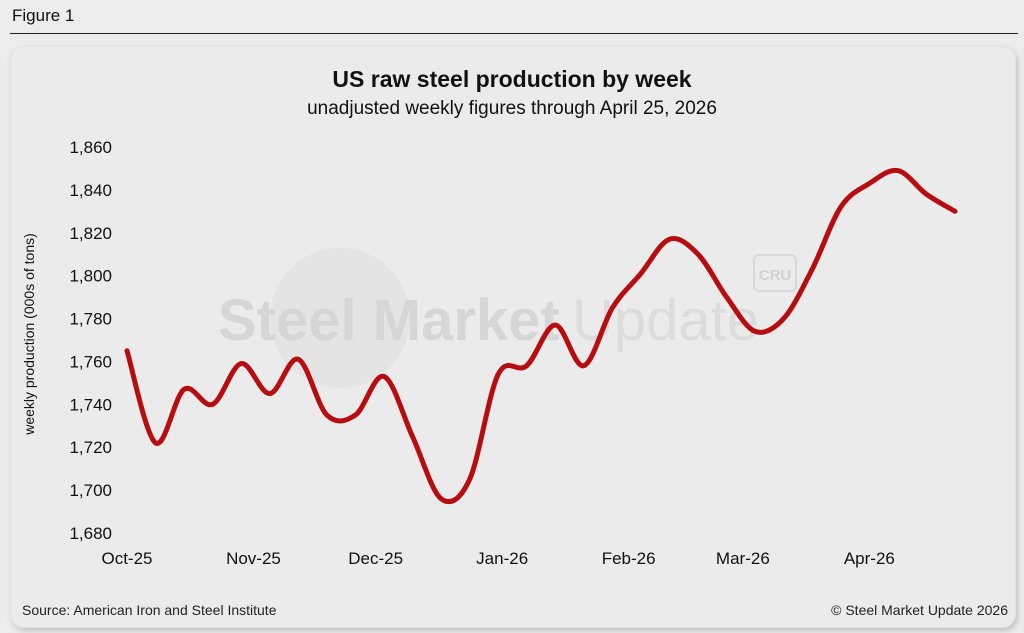  Describe the element at coordinates (90, 490) in the screenshot. I see `y-tick-label: 1,700` at that location.